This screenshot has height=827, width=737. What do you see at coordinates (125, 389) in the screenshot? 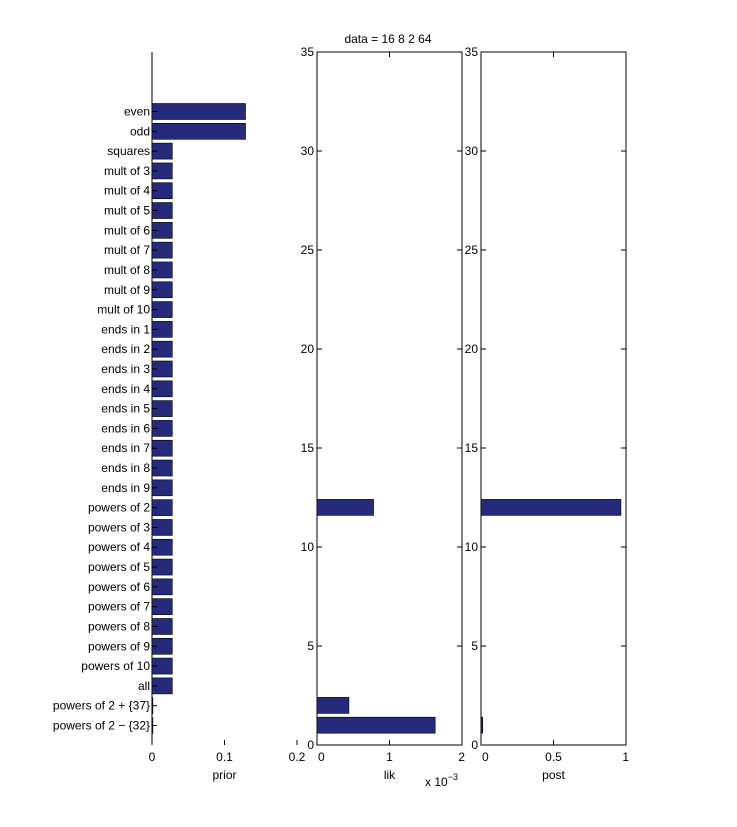
I see `prior-category-label: ends in 4` at bounding box center [125, 389].